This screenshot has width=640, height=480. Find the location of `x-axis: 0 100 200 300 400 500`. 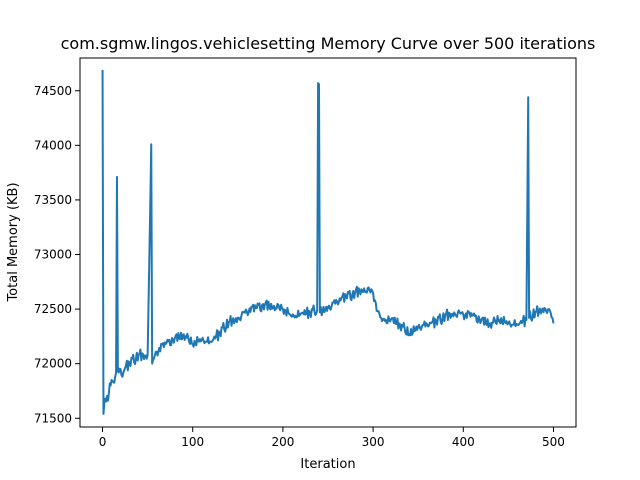

x-axis: 0 100 200 300 400 500 is located at coordinates (332, 438).